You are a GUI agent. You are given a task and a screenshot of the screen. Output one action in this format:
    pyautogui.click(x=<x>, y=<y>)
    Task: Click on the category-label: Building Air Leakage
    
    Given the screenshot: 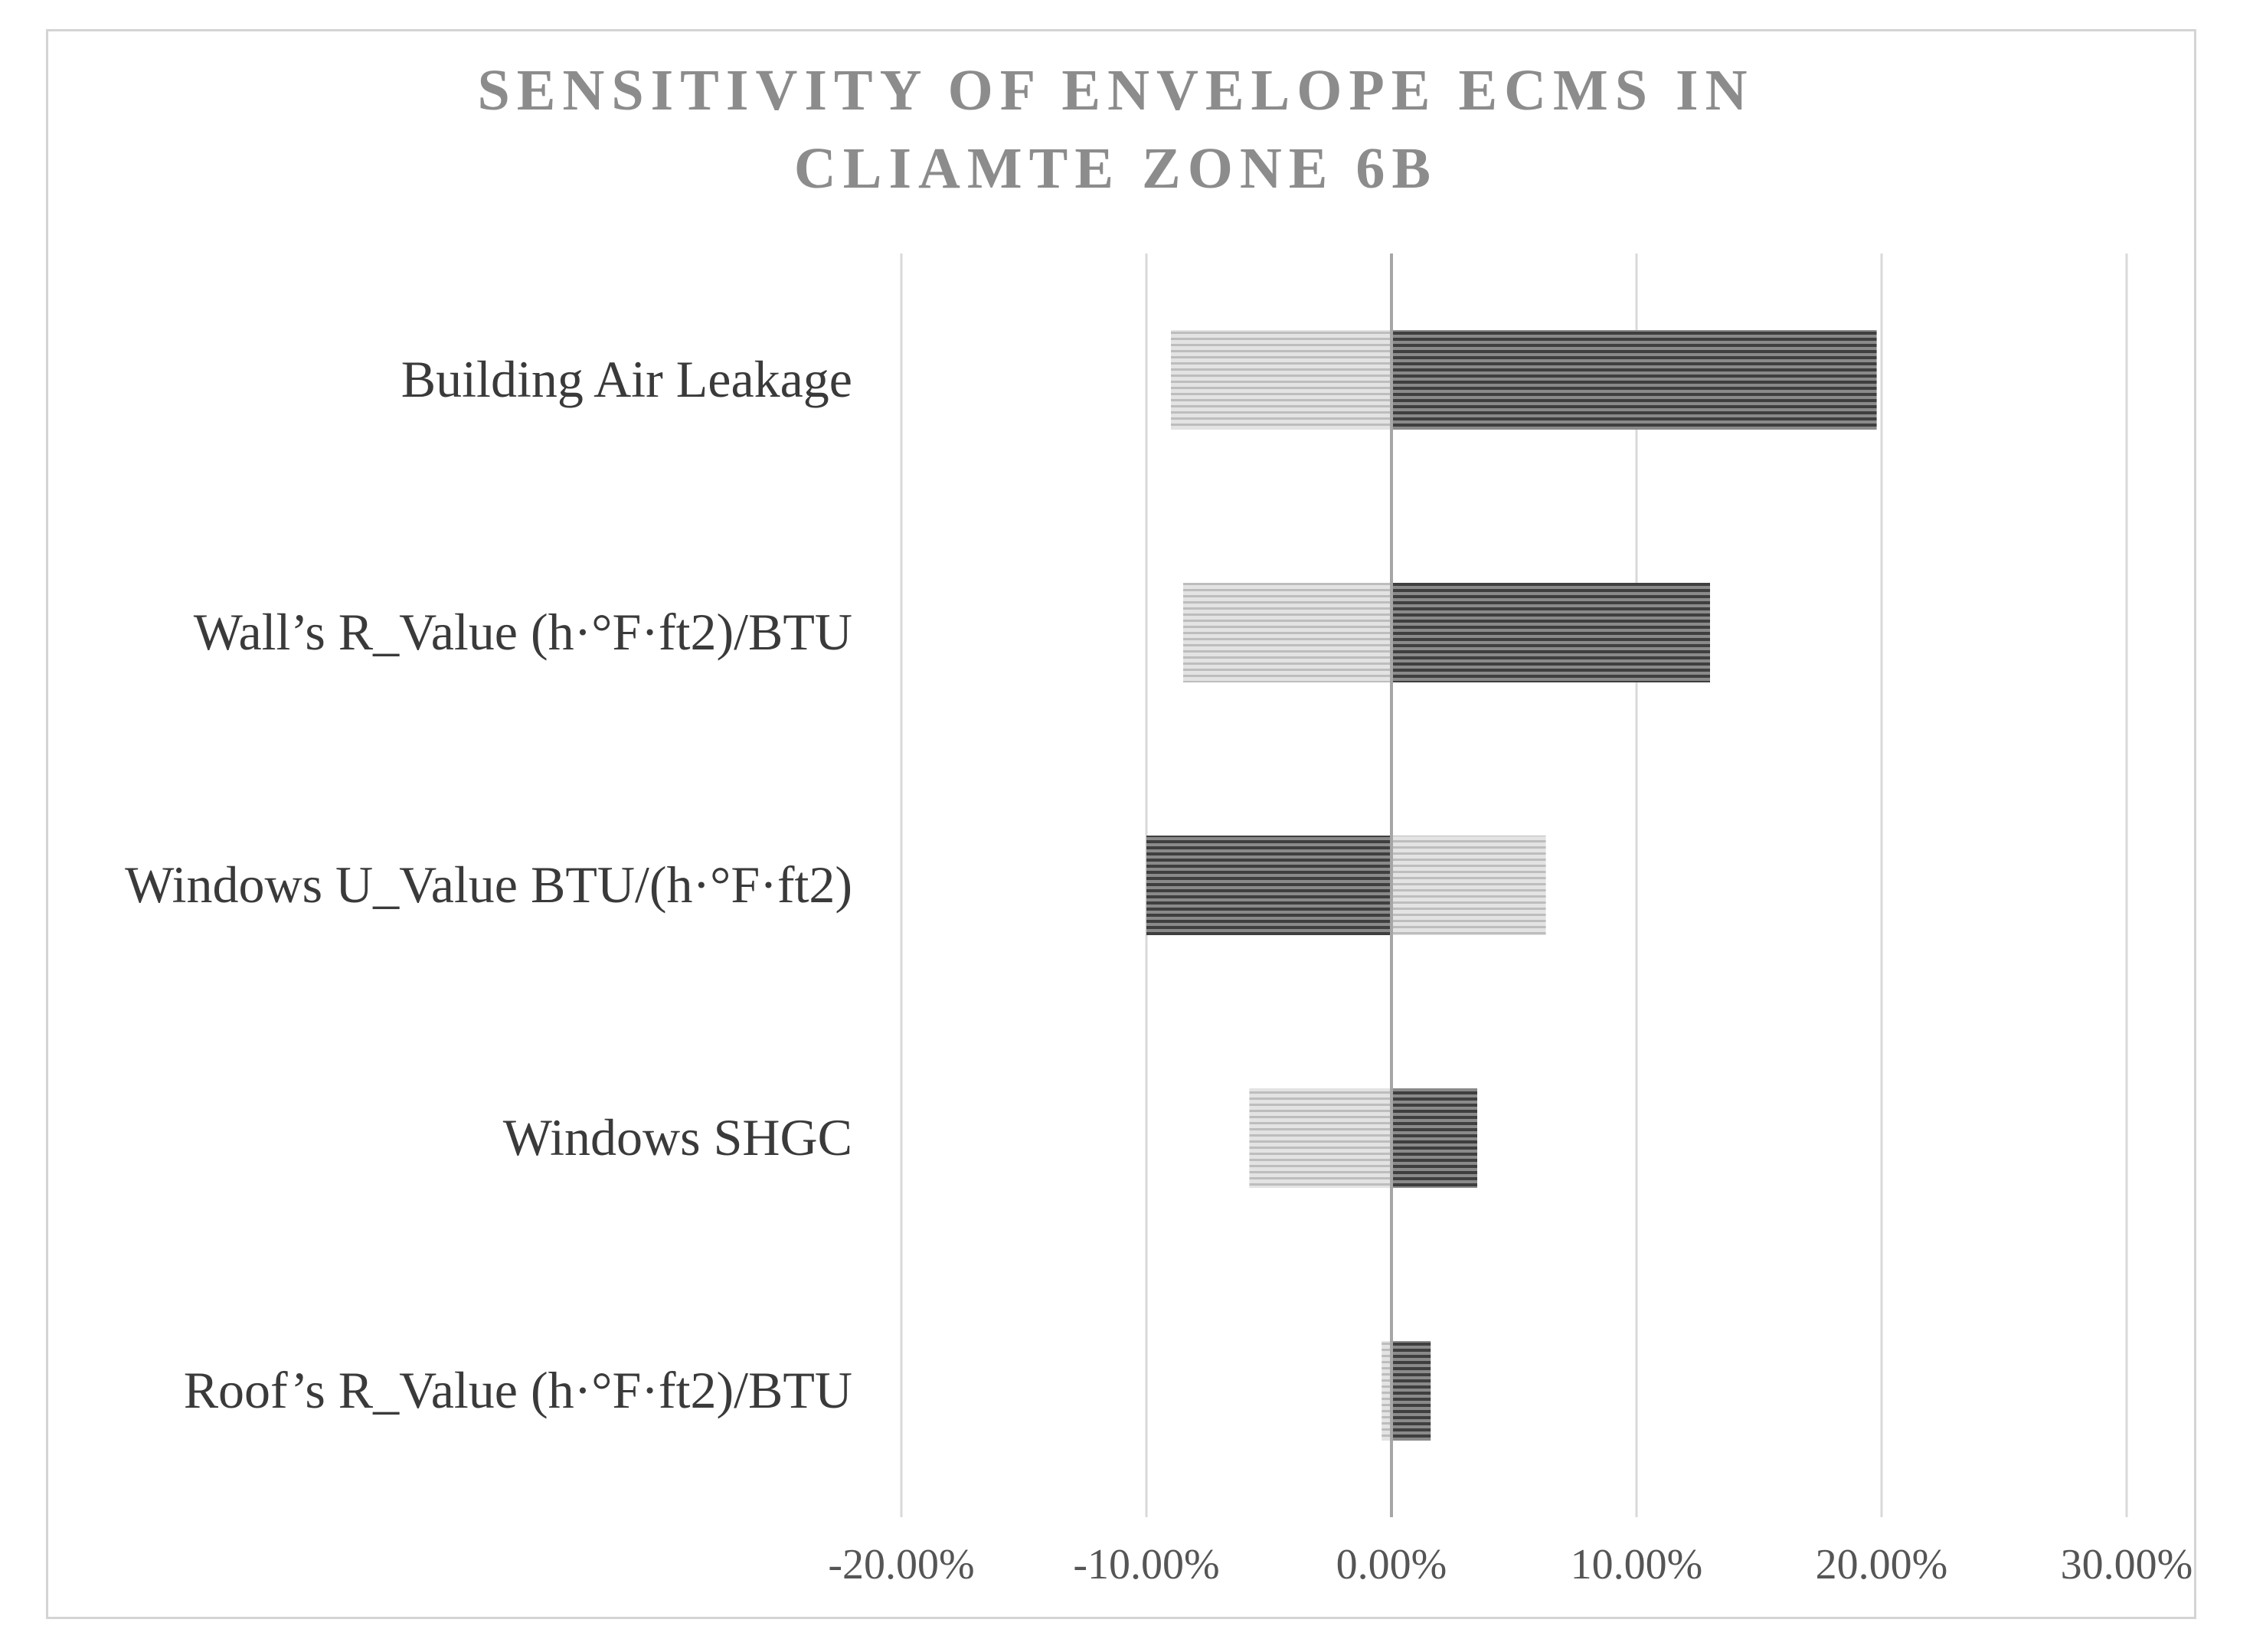 What is the action you would take?
    pyautogui.click(x=626, y=379)
    